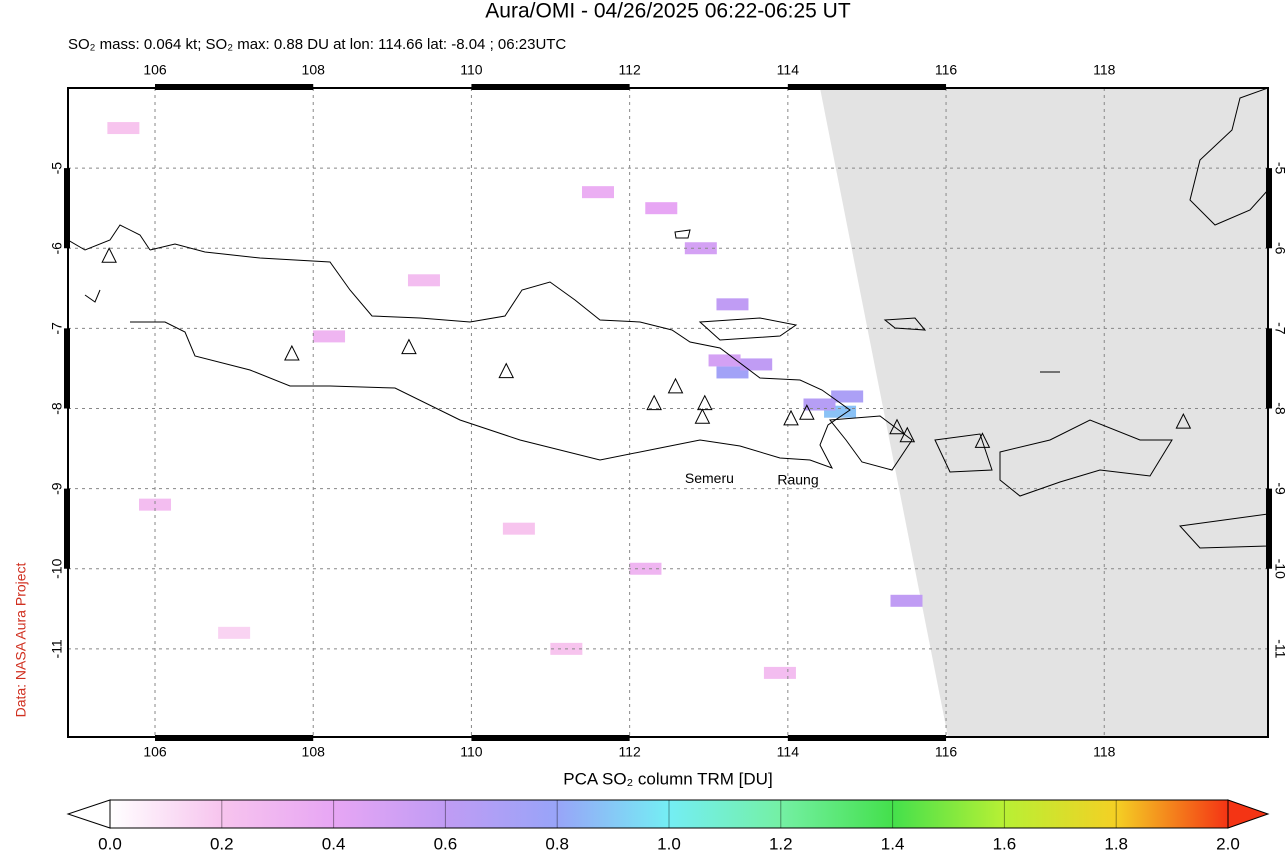  Describe the element at coordinates (1280, 648) in the screenshot. I see `y-tick-label-right: -11` at that location.